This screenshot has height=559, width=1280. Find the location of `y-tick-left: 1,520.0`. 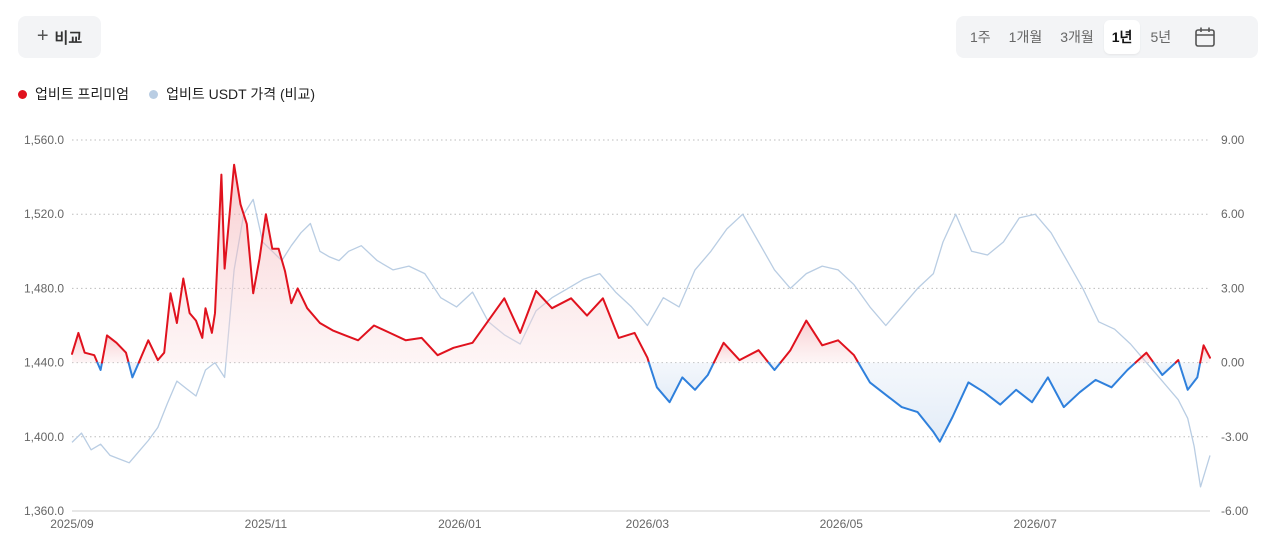

y-tick-left: 1,520.0 is located at coordinates (44, 214).